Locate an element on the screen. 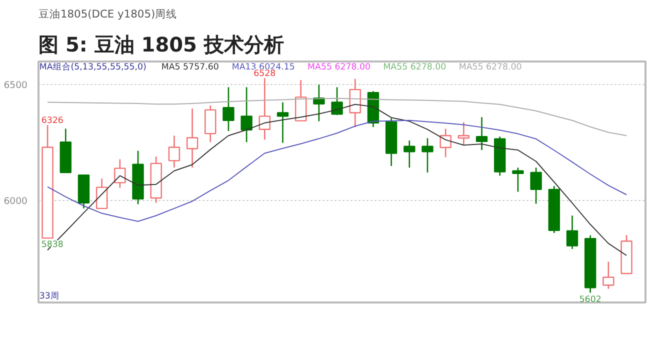  annotation: 5838 is located at coordinates (52, 245).